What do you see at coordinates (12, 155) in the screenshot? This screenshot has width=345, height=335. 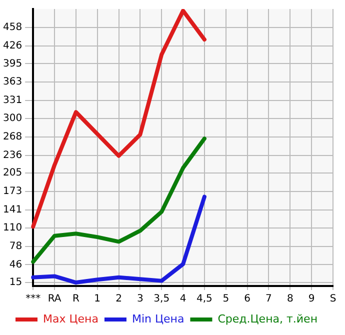 I see `y-tick-label: 236` at bounding box center [12, 155].